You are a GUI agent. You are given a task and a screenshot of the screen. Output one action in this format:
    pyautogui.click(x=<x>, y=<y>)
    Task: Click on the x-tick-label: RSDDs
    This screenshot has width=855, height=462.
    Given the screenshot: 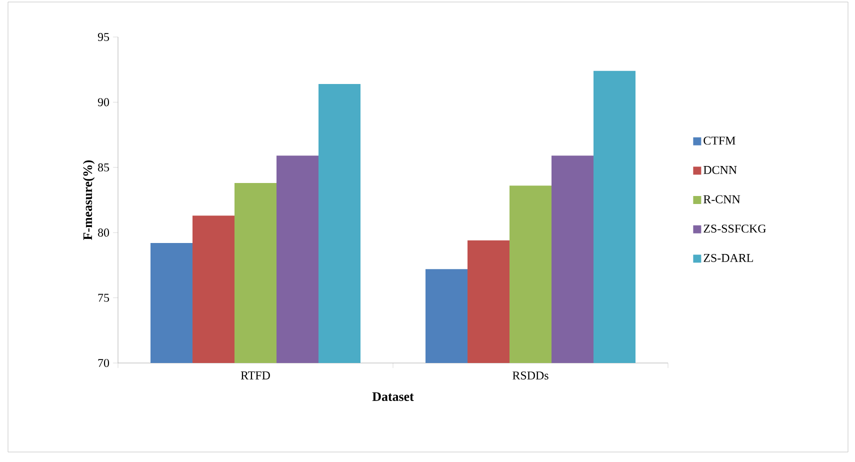 What is the action you would take?
    pyautogui.click(x=530, y=375)
    